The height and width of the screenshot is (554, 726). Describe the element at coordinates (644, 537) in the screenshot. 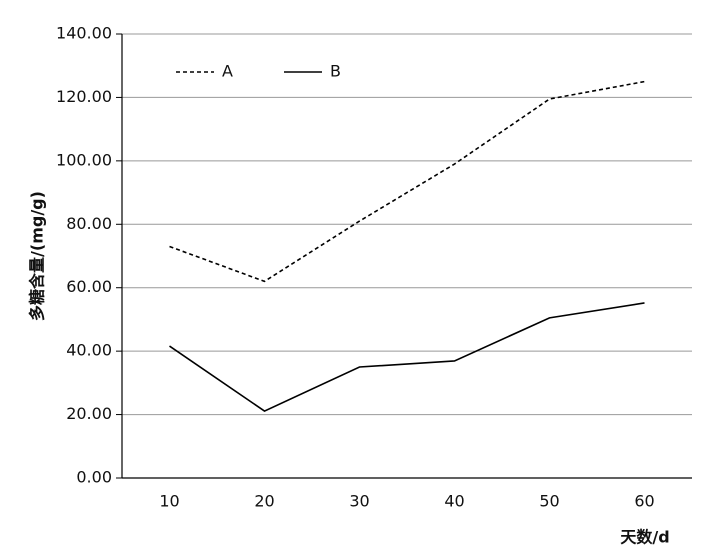

I see `x-axis-label: 天数/d` at that location.